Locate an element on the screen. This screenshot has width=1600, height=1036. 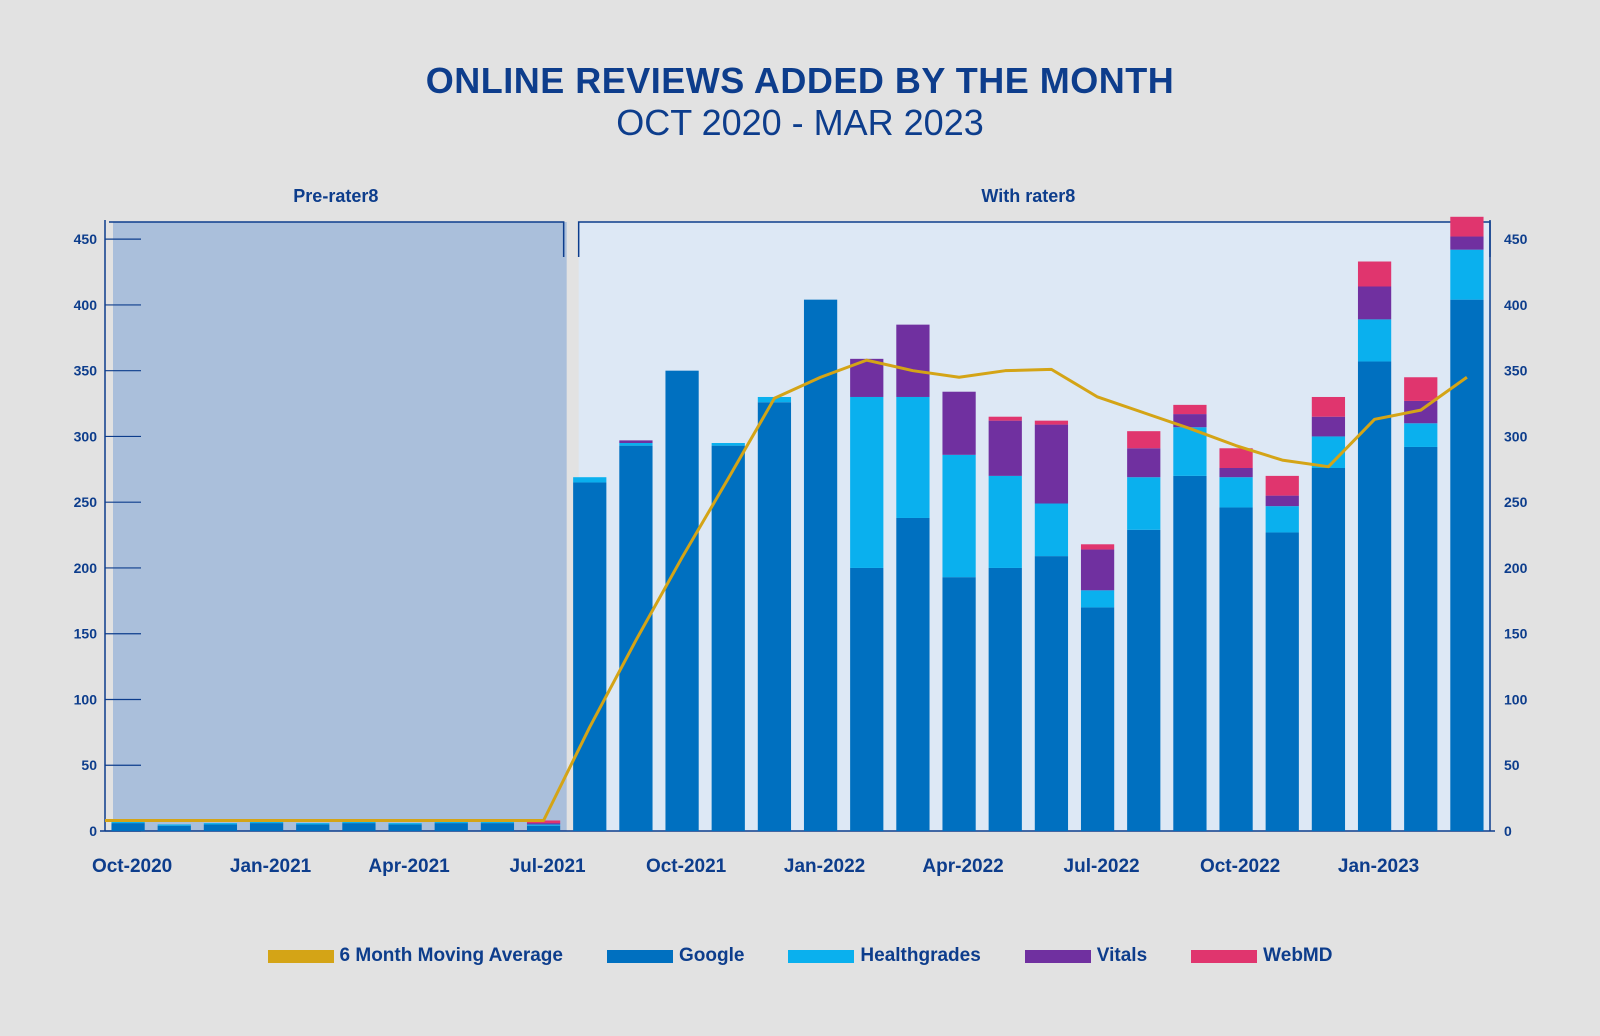
y-tick-label-right: 400 is located at coordinates (1516, 305).